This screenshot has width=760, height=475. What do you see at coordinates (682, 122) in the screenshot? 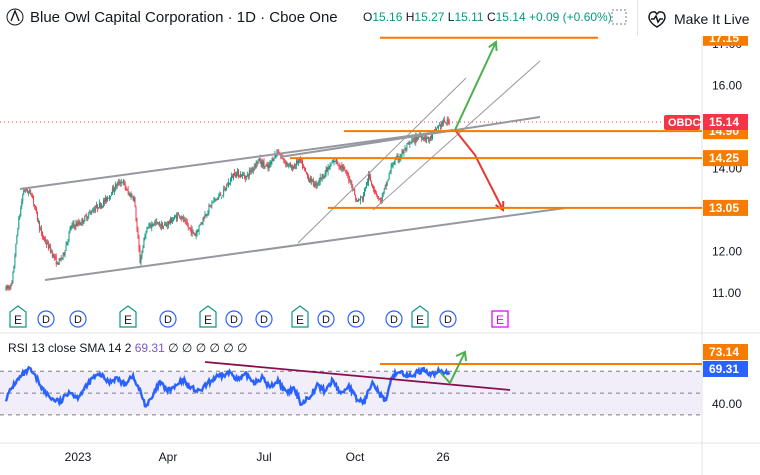
I see `symbol-badge: OBDC` at bounding box center [682, 122].